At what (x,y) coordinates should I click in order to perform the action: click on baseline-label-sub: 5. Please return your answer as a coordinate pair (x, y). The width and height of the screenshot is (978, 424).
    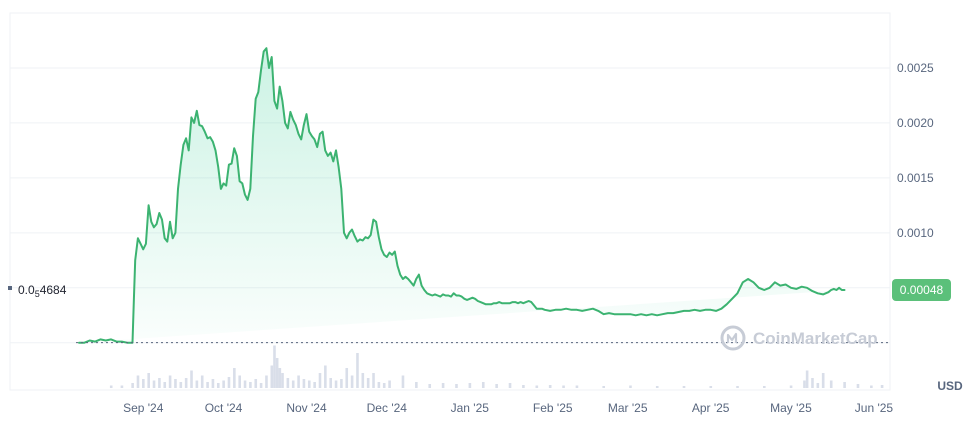
    Looking at the image, I should click on (37, 294).